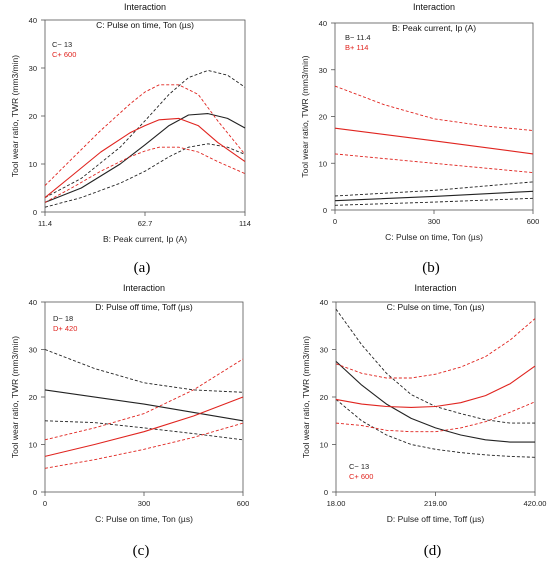 The height and width of the screenshot is (562, 550). Describe the element at coordinates (358, 37) in the screenshot. I see `legend-entry: B− 11.4` at that location.